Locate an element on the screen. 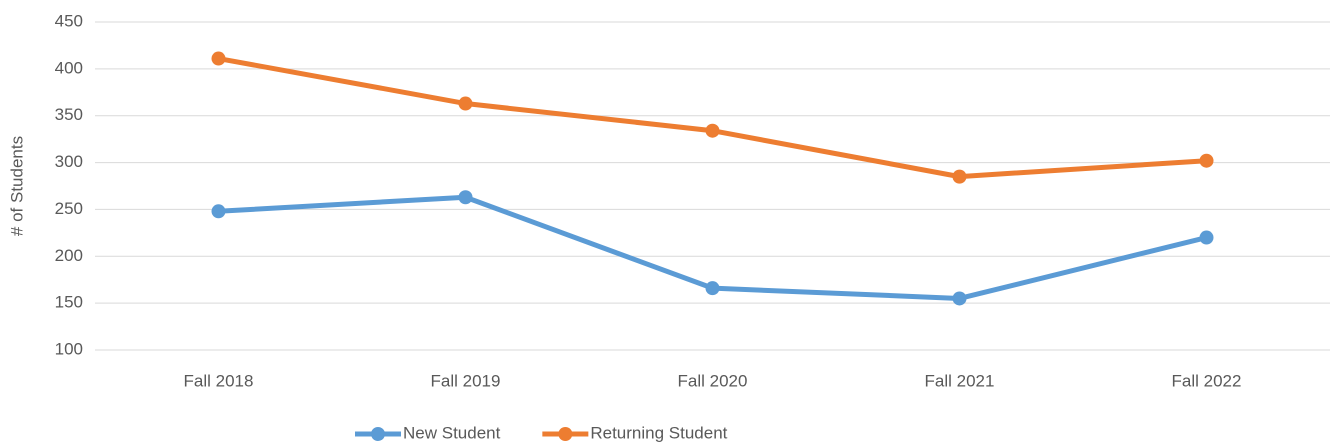 The height and width of the screenshot is (446, 1333). legend-label: Returning Student is located at coordinates (658, 432).